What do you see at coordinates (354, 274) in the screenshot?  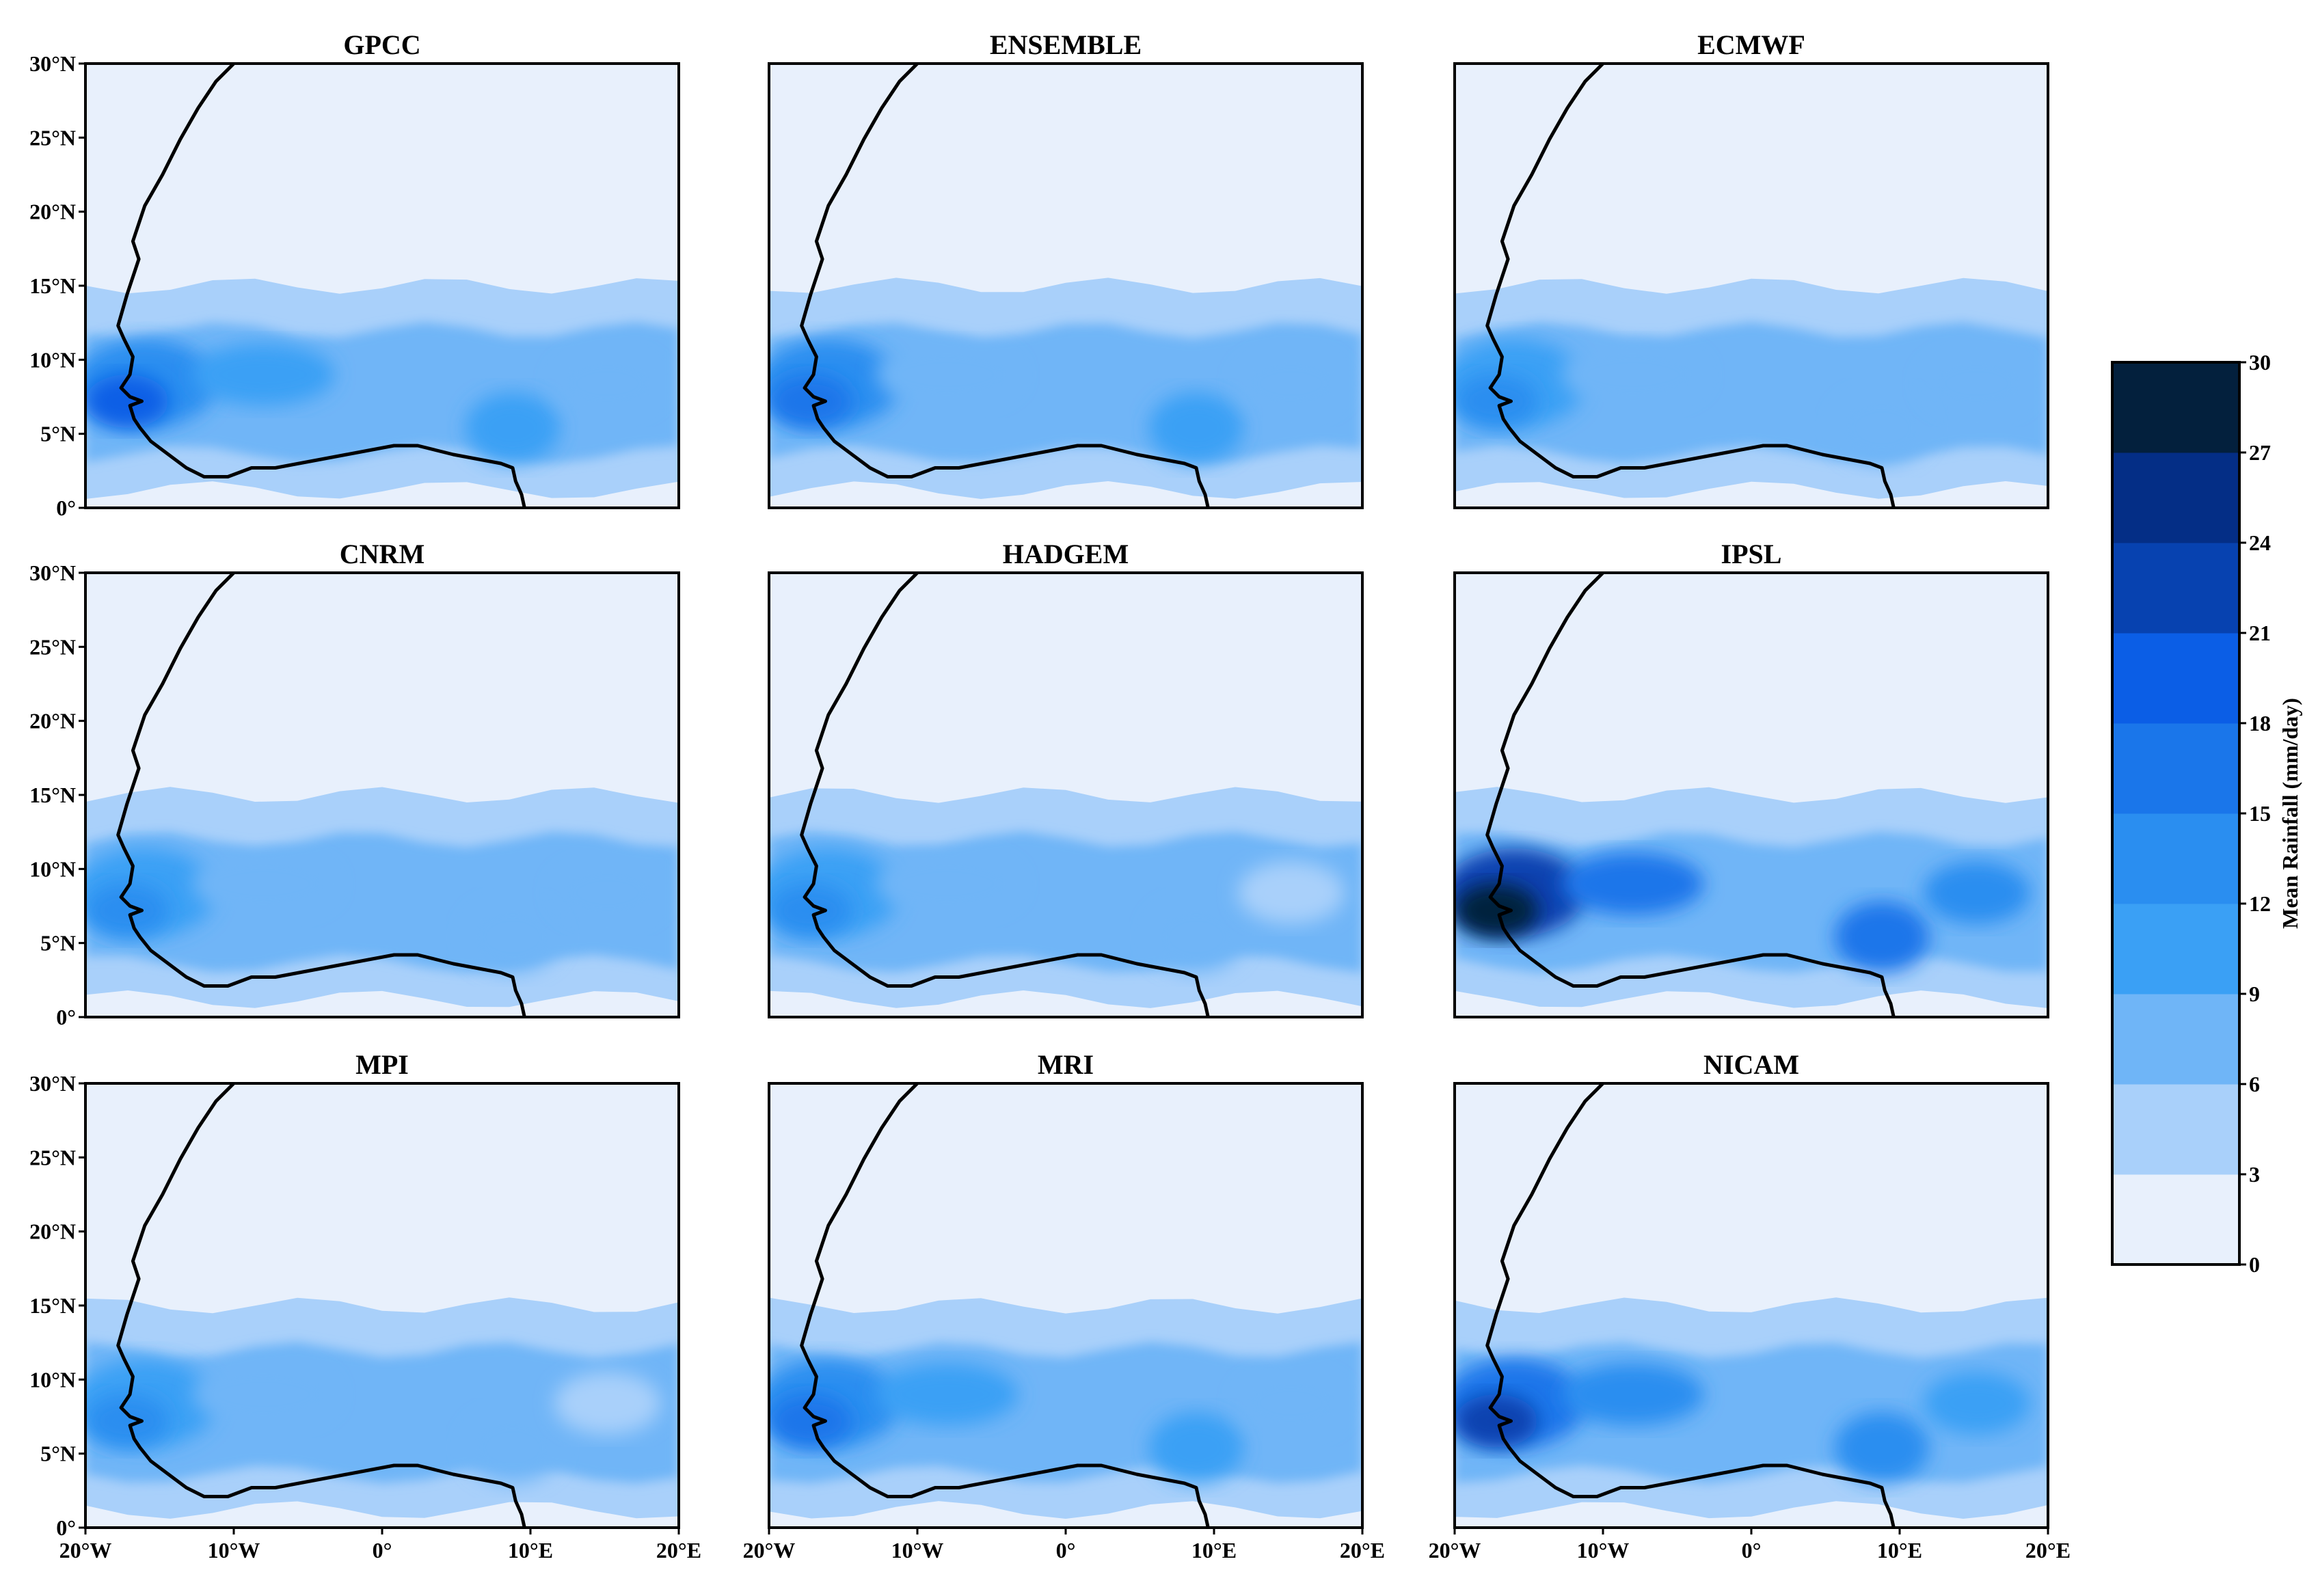 I see `map-panel-gpcc: GPCC 30°N 25°N 20°N 15°N 10°N 5°N 0°` at bounding box center [354, 274].